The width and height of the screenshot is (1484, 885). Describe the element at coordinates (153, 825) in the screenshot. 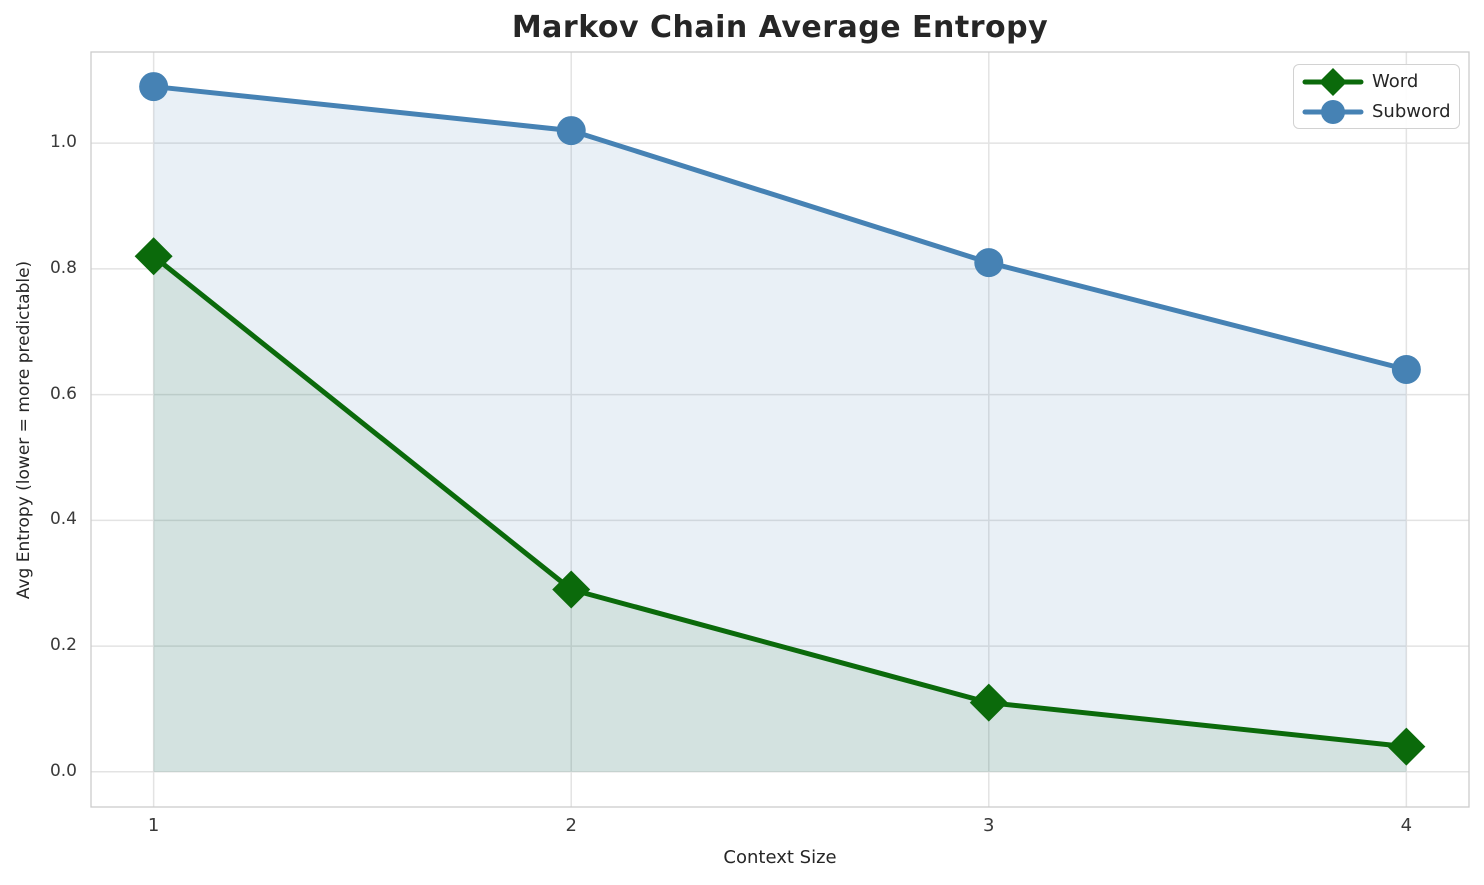

I see `x-tick-label: 1` at that location.